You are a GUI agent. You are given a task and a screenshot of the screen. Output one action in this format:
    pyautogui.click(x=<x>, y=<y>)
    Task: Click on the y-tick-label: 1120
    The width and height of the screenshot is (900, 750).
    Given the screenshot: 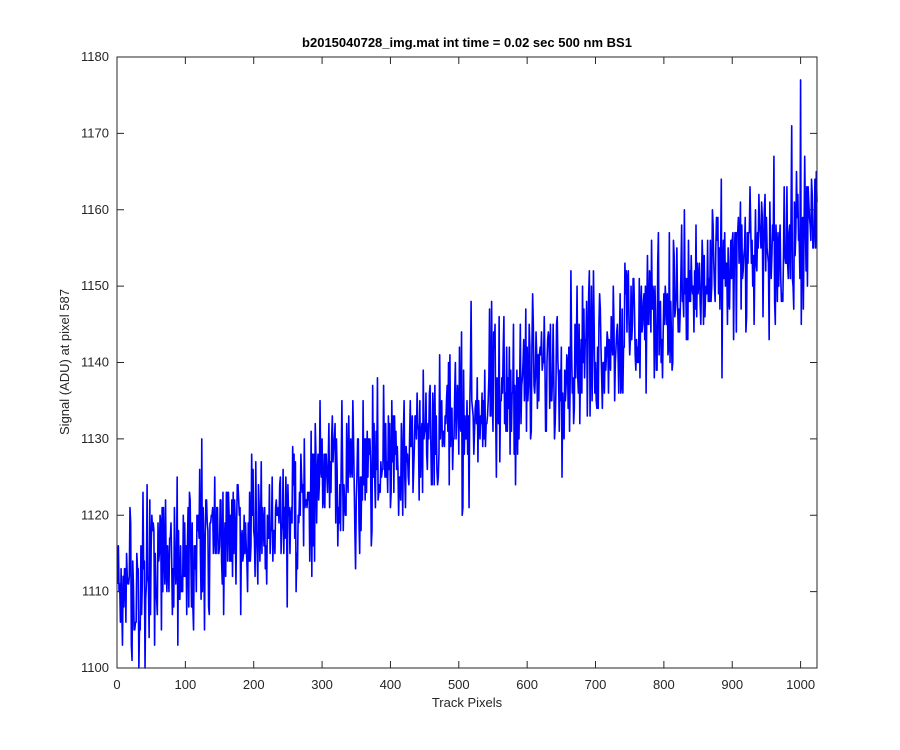 What is the action you would take?
    pyautogui.click(x=95, y=514)
    